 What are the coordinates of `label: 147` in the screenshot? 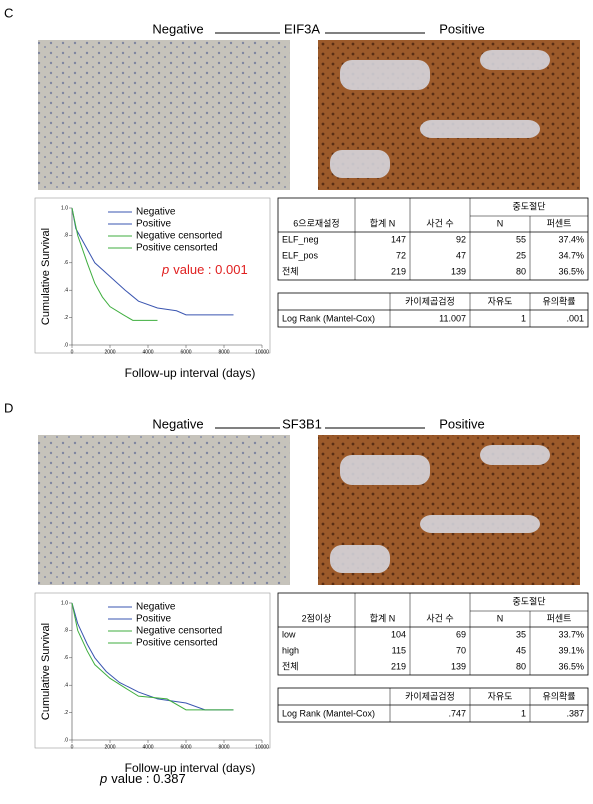 It's located at (398, 239).